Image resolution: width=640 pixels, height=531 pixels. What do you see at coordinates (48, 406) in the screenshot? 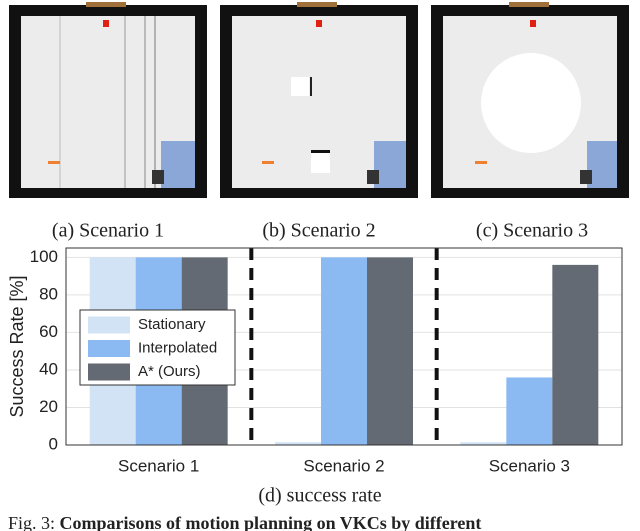
I see `y-tick-label: 20` at bounding box center [48, 406].